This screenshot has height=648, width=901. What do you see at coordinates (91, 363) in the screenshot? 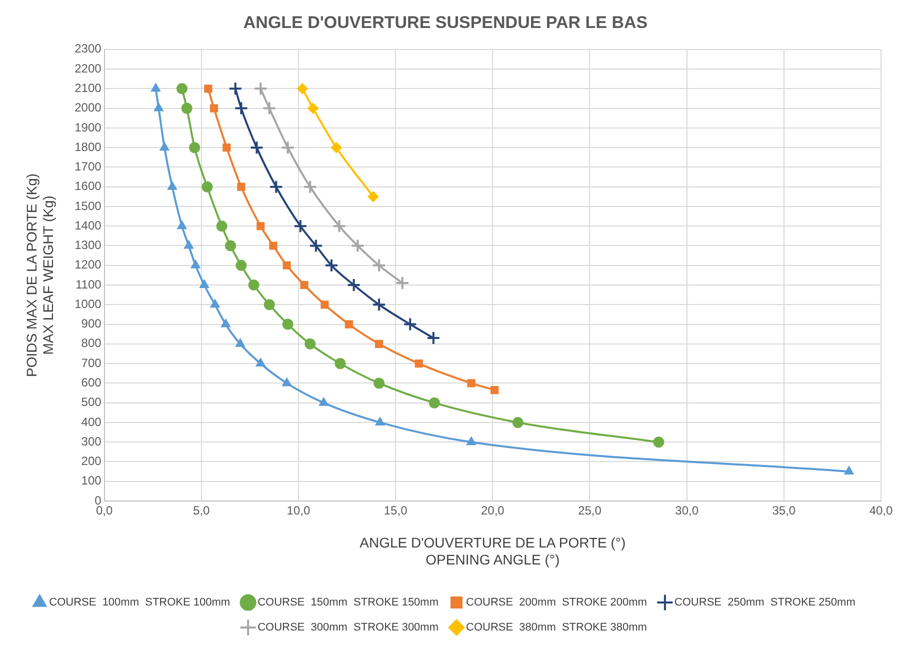
I see `y-tick-label: 700` at bounding box center [91, 363].